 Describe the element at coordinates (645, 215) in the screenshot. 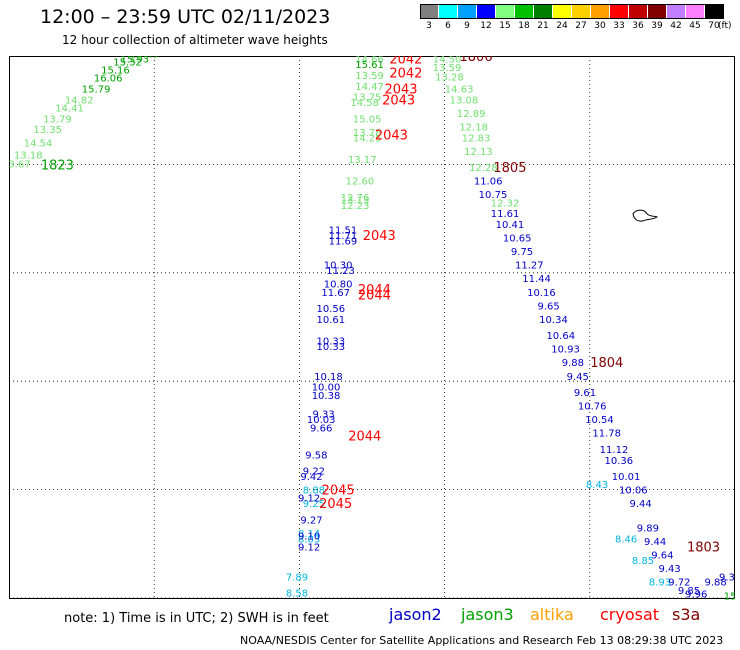

I see `island-outline` at that location.